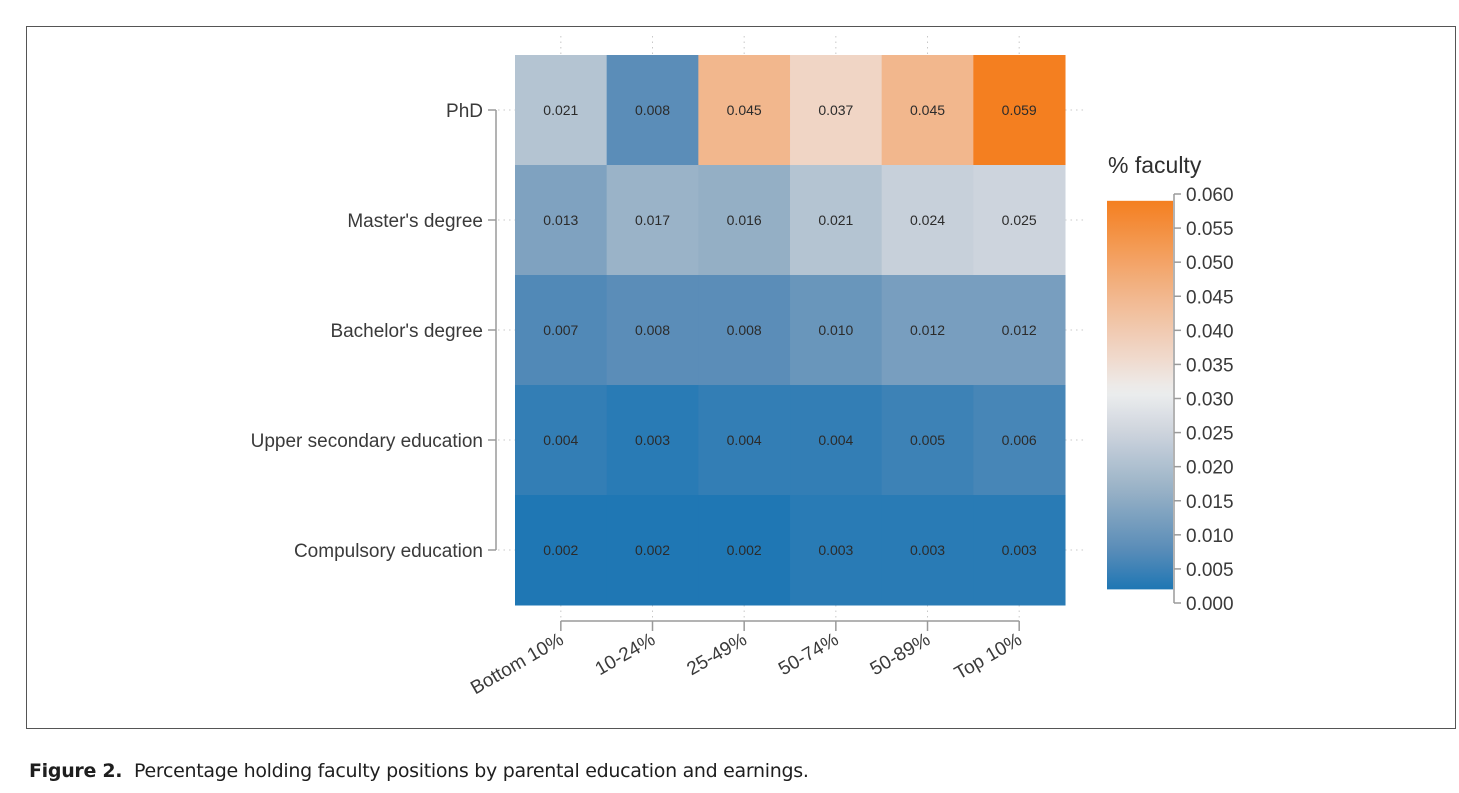 This screenshot has height=793, width=1459. What do you see at coordinates (1210, 195) in the screenshot?
I see `legend-tick-label: 0.060` at bounding box center [1210, 195].